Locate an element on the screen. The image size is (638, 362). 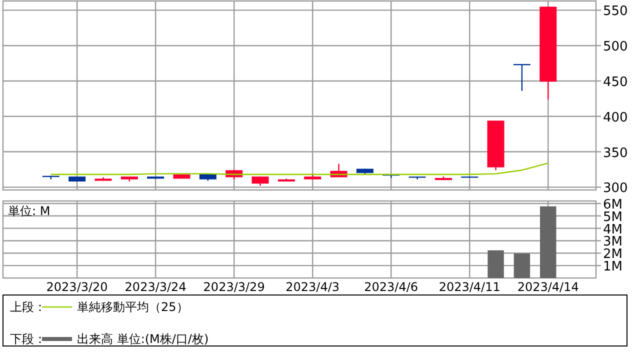
y-tick-label: 400 is located at coordinates (615, 118).